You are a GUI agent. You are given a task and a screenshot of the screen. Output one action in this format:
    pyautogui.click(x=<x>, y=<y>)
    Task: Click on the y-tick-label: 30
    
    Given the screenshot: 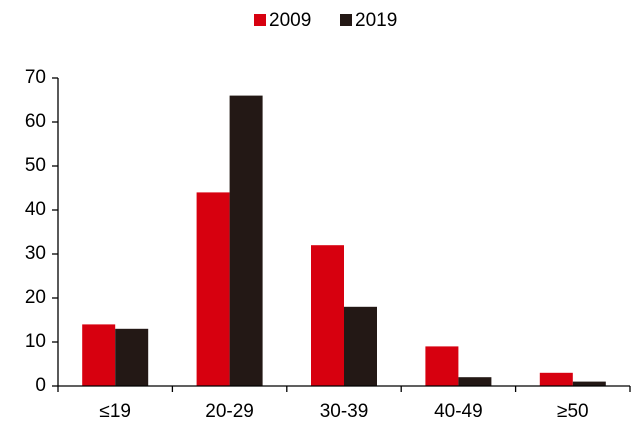 What is the action you would take?
    pyautogui.click(x=35, y=253)
    